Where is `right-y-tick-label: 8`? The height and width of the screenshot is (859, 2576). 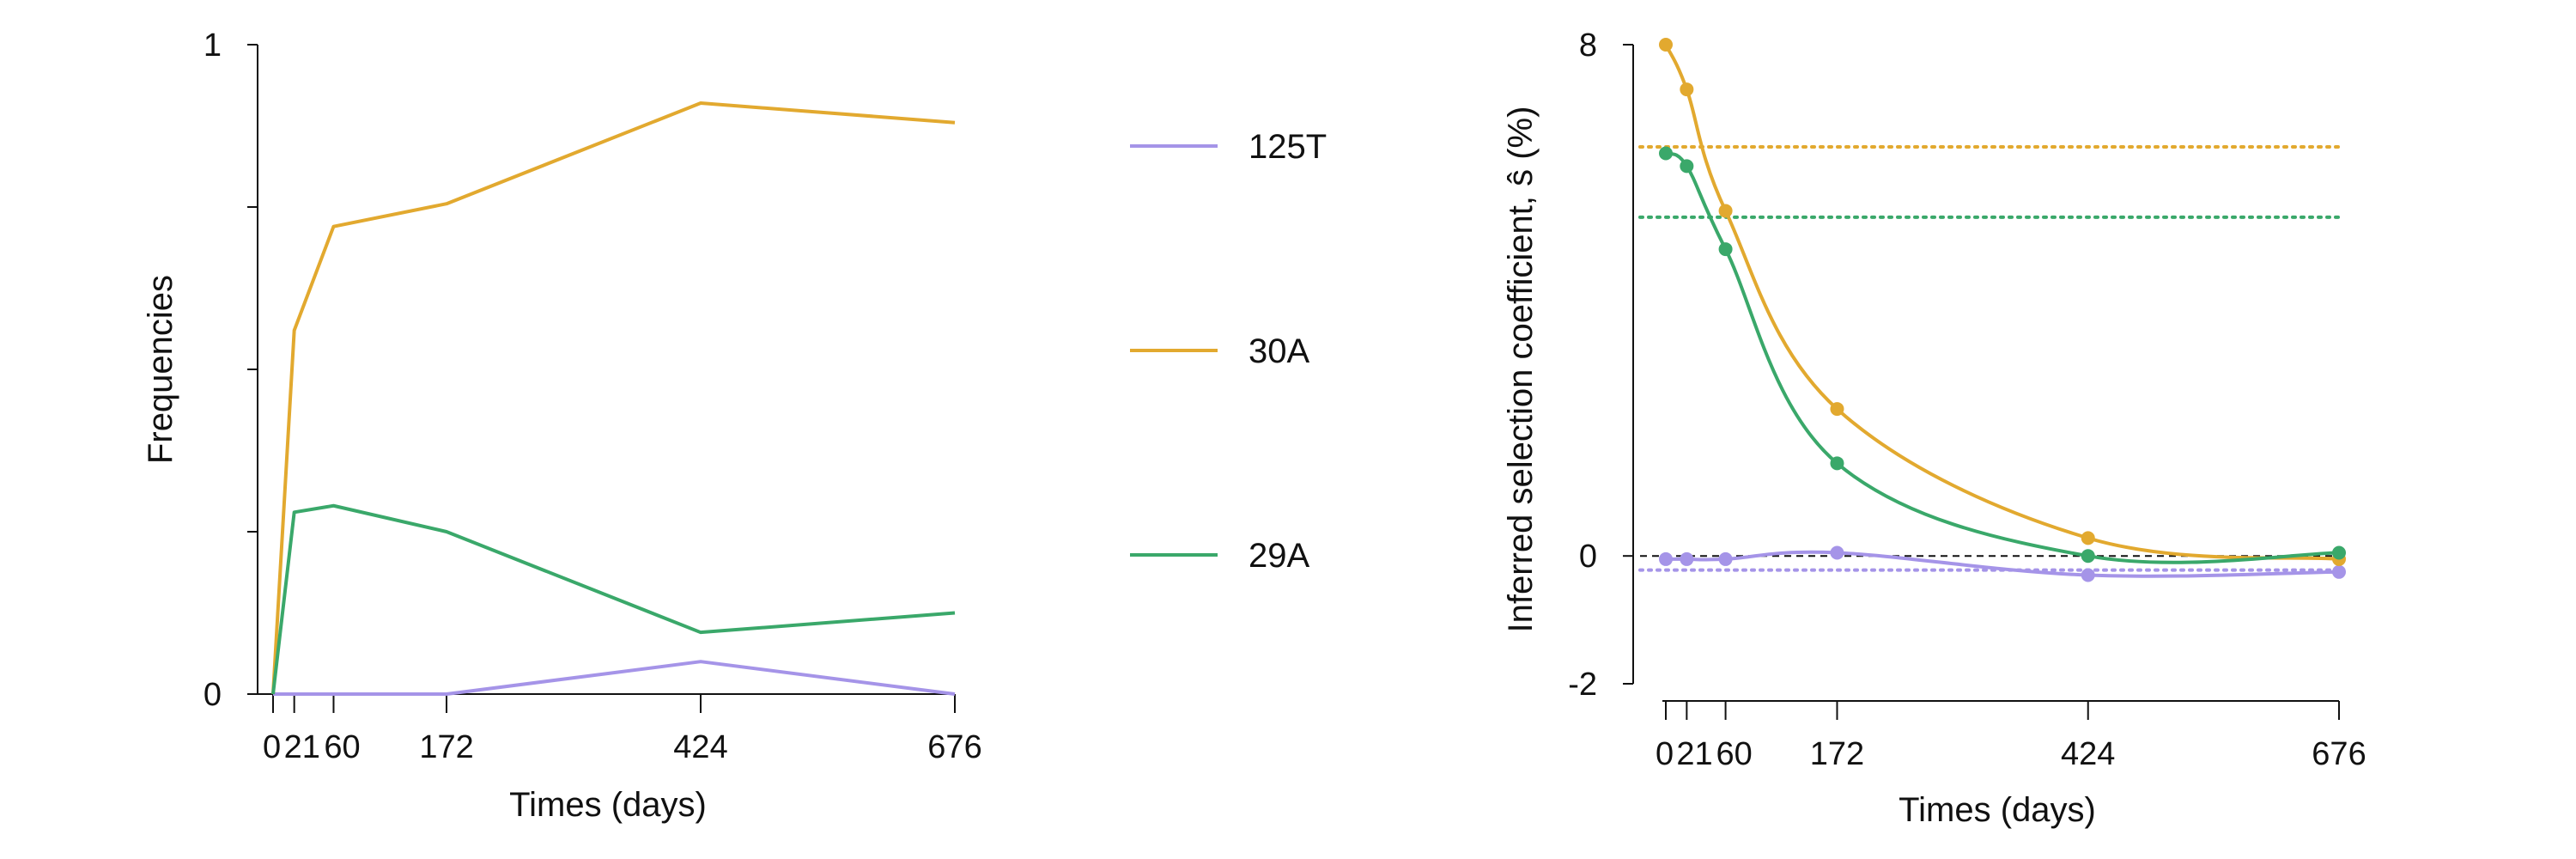 right-y-tick-label: 8 is located at coordinates (1588, 45).